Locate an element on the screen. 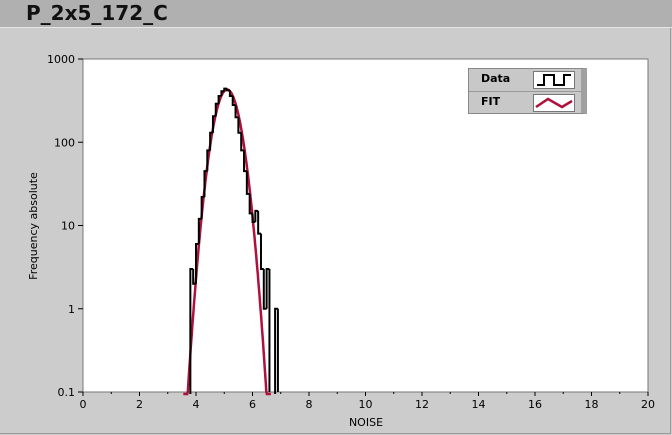 This screenshot has height=435, width=672. x-tick-label: 12 is located at coordinates (422, 404).